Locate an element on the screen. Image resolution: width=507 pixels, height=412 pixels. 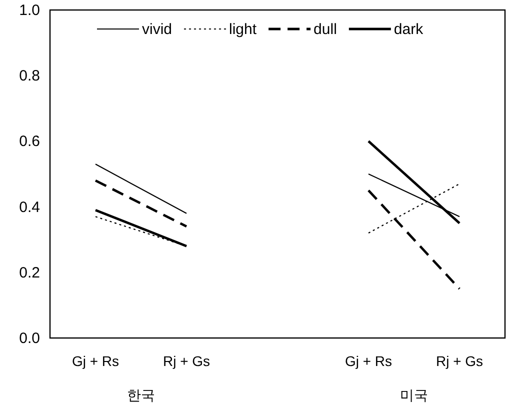
ytick: 0.0 is located at coordinates (29, 338).